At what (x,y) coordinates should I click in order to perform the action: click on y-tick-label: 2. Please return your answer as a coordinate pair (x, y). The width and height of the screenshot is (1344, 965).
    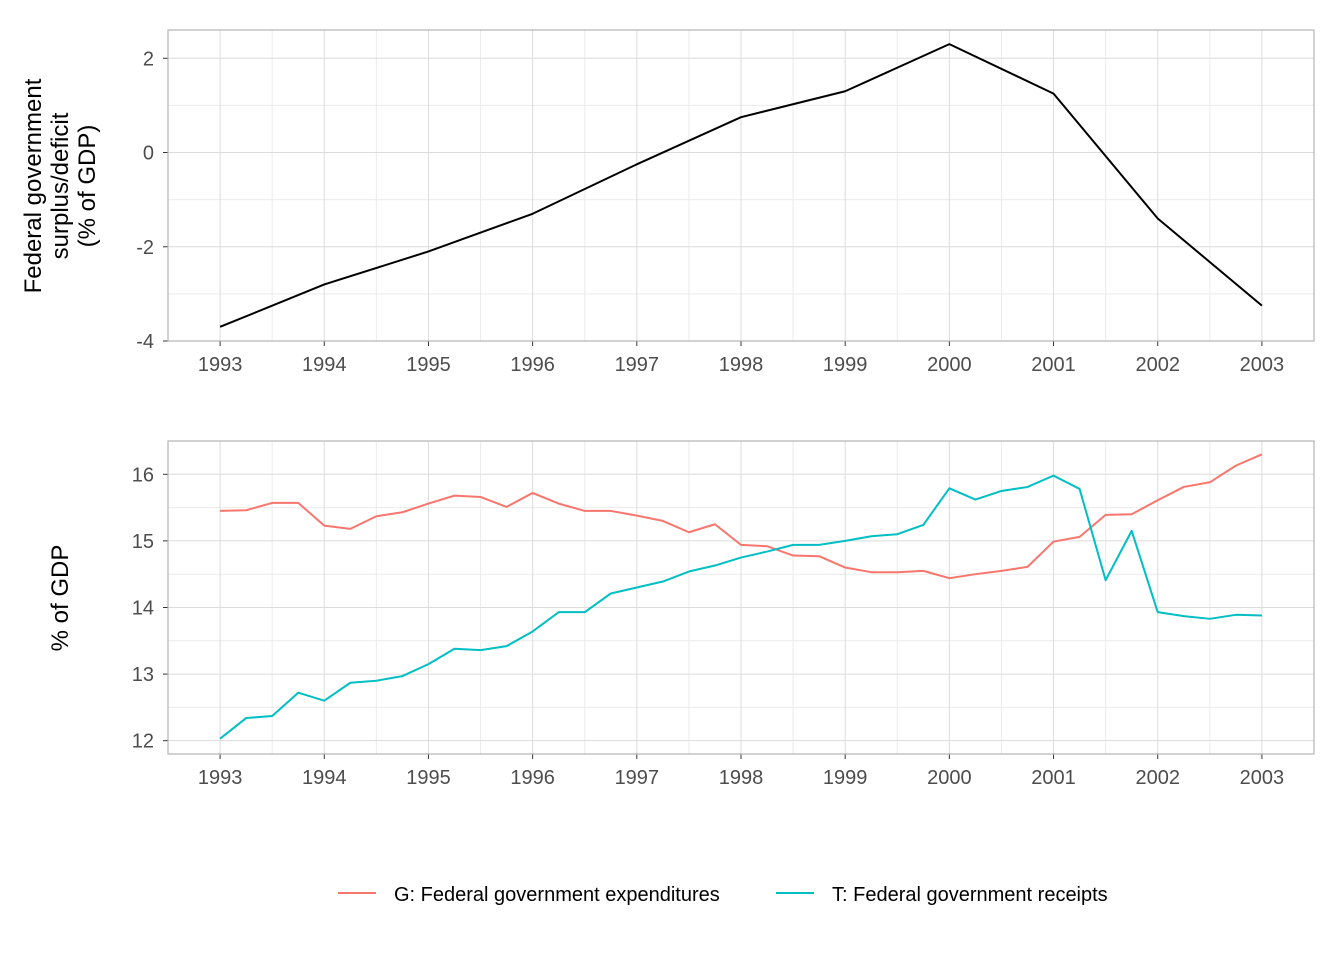
    Looking at the image, I should click on (148, 59).